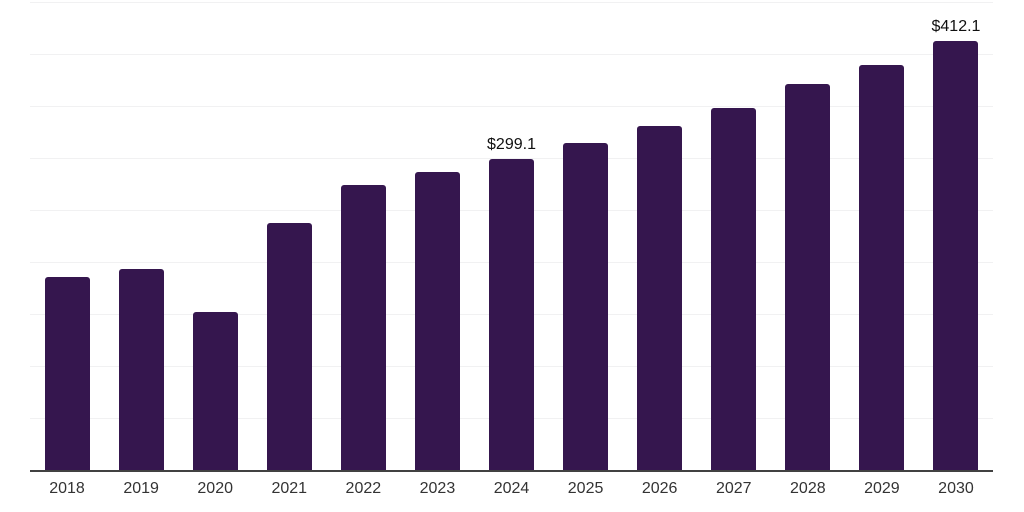 Image resolution: width=1024 pixels, height=512 pixels. What do you see at coordinates (437, 321) in the screenshot?
I see `bar-2023` at bounding box center [437, 321].